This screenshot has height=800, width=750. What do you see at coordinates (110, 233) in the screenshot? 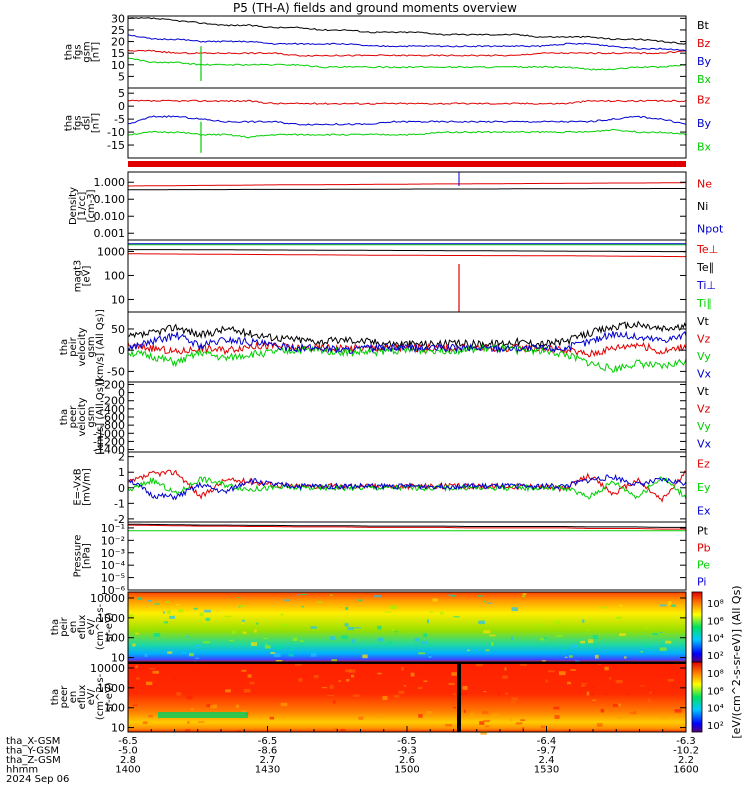
I see `y-tick-label: 0.001` at bounding box center [110, 233].